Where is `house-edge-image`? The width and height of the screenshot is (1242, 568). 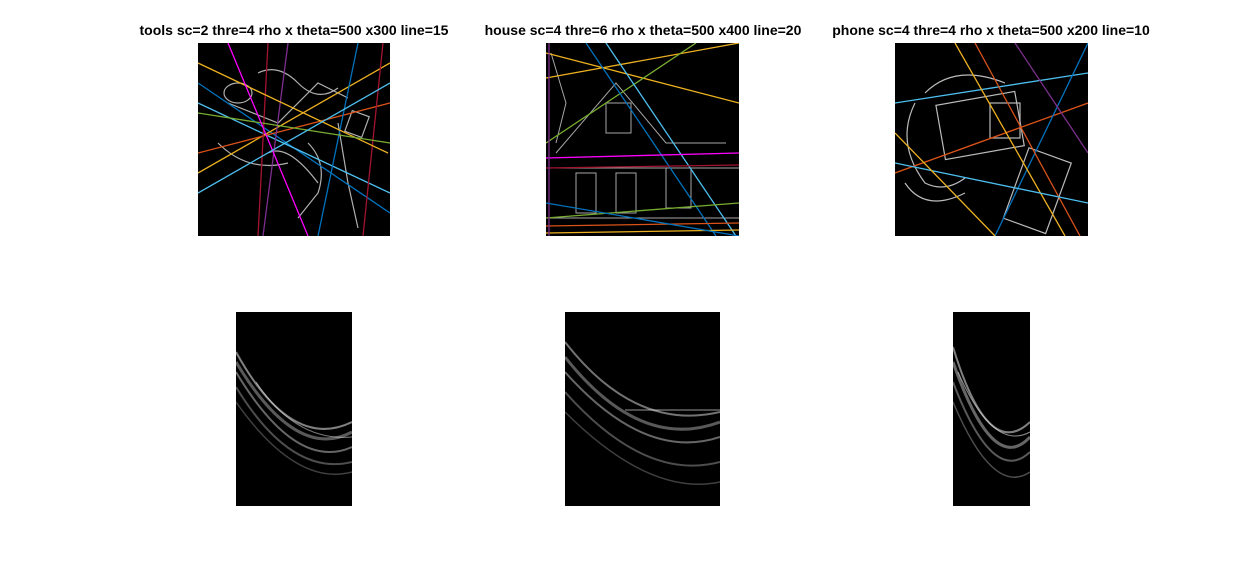 house-edge-image is located at coordinates (642, 139).